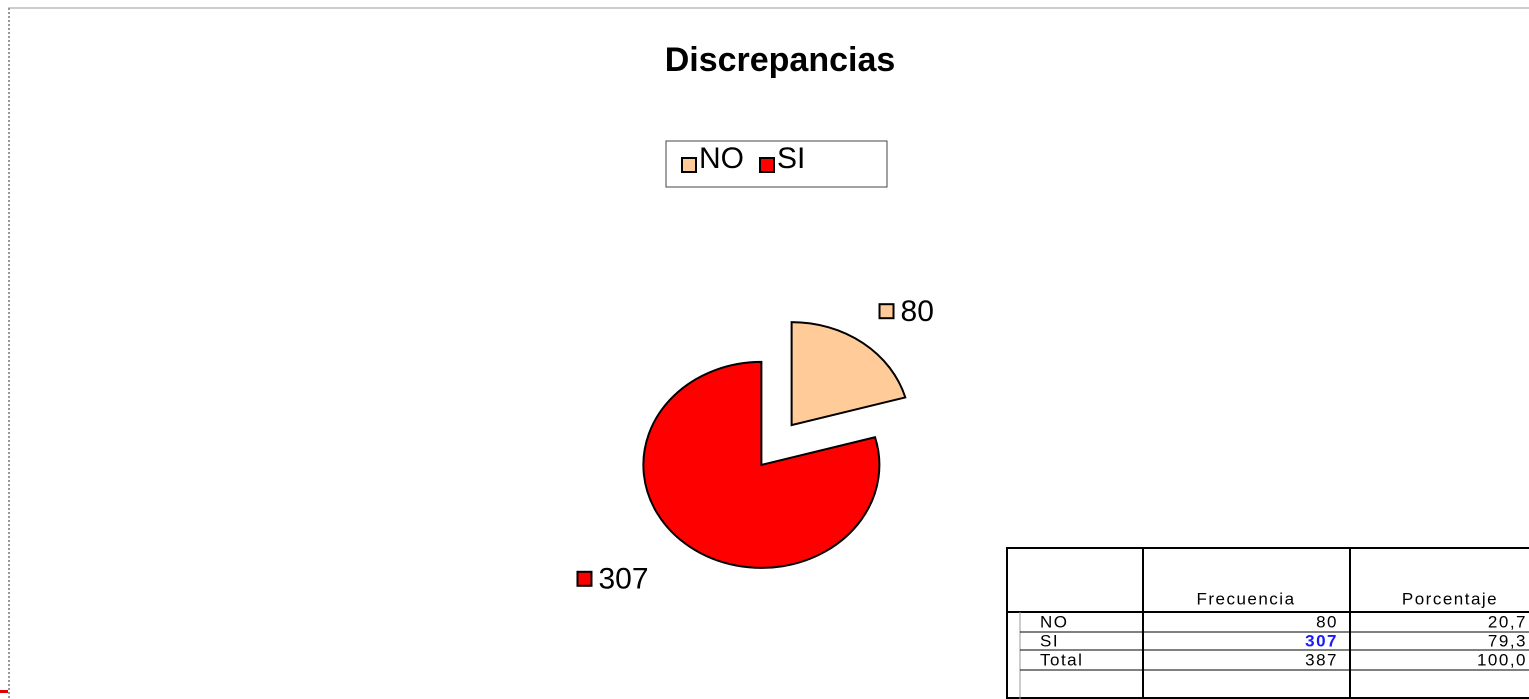 The image size is (1529, 699). I want to click on data-label: 307, so click(623, 579).